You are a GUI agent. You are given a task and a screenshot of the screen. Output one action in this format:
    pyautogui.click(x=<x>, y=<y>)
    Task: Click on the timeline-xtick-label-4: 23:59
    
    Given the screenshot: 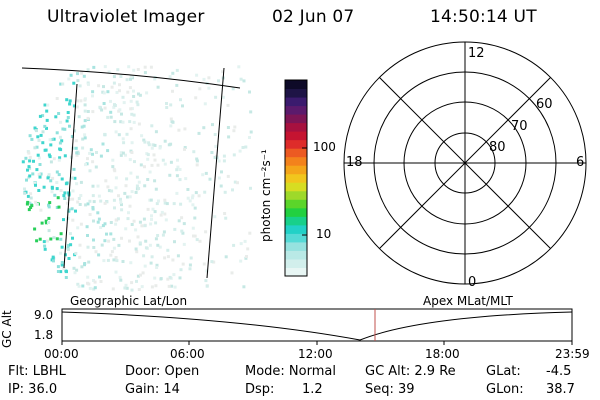 What is the action you would take?
    pyautogui.click(x=572, y=354)
    